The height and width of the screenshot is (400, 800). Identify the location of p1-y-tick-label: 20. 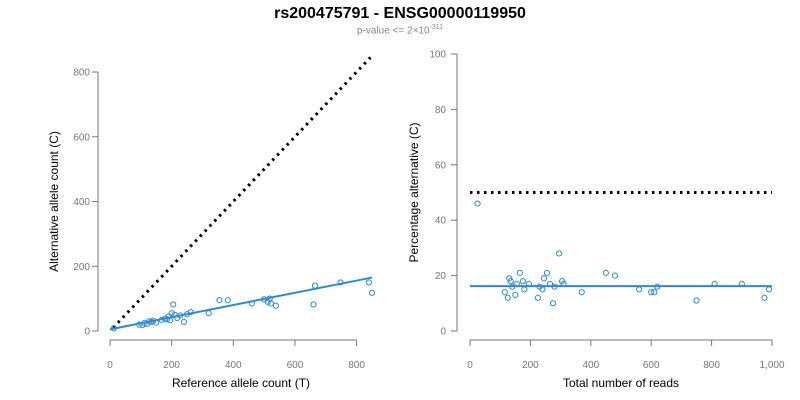
(441, 276).